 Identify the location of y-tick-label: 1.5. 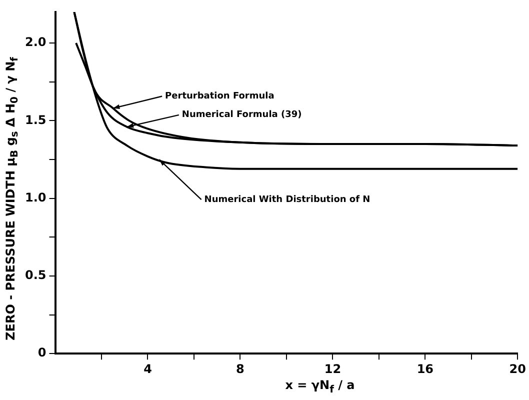
(35, 119).